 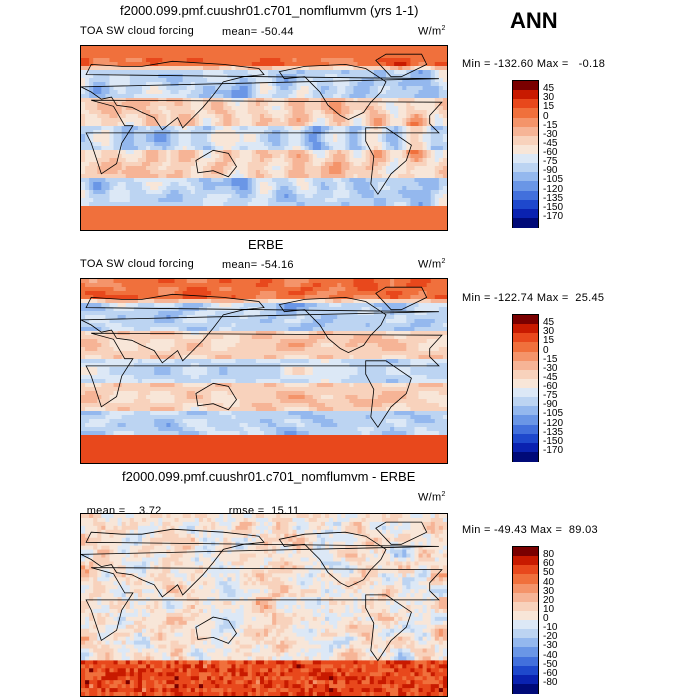 I want to click on colorbar-cell, so click(x=525, y=159).